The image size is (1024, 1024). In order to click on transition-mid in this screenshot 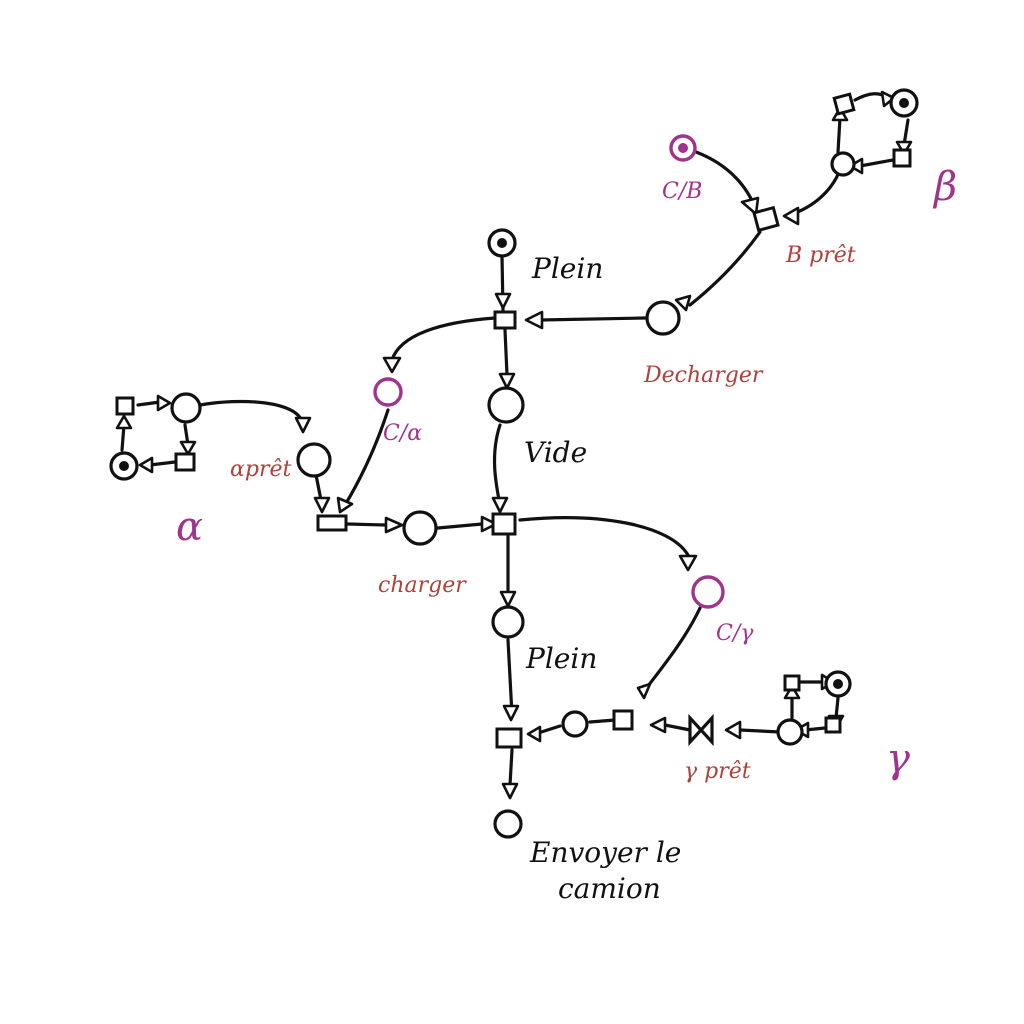, I will do `click(504, 524)`.